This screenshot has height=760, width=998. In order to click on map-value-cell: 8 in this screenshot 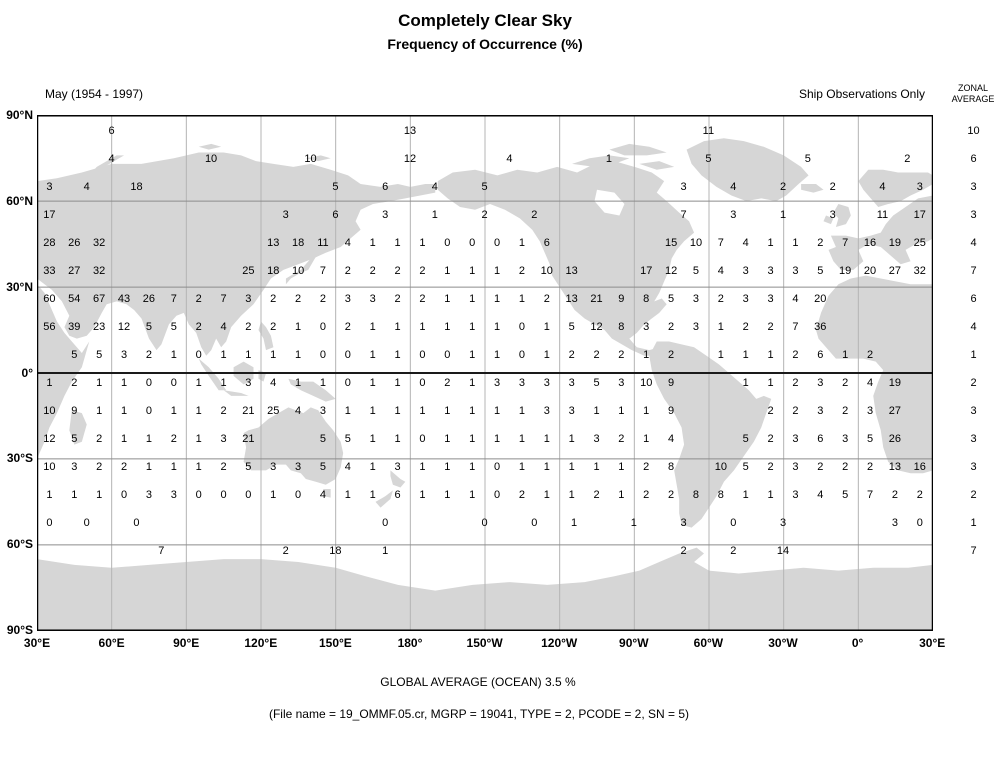, I will do `click(646, 299)`.